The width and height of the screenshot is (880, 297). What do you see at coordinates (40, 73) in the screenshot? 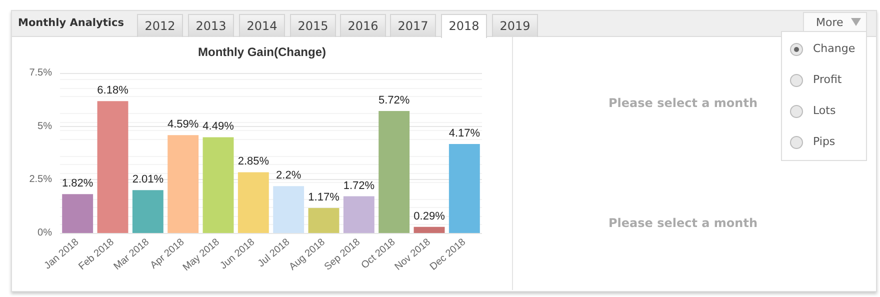
I see `y-tick-label: 7.5%` at bounding box center [40, 73].